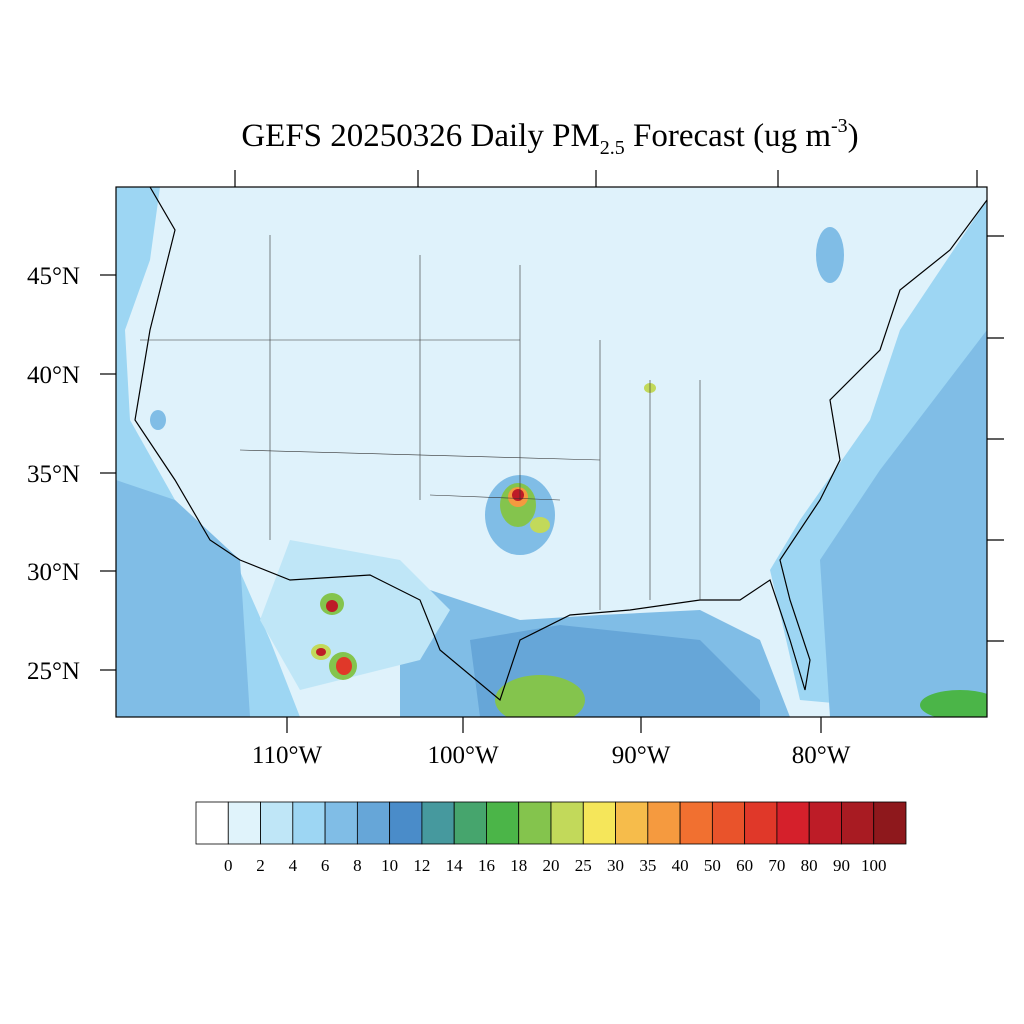 The height and width of the screenshot is (1024, 1024). I want to click on colorbar-label: 60, so click(744, 865).